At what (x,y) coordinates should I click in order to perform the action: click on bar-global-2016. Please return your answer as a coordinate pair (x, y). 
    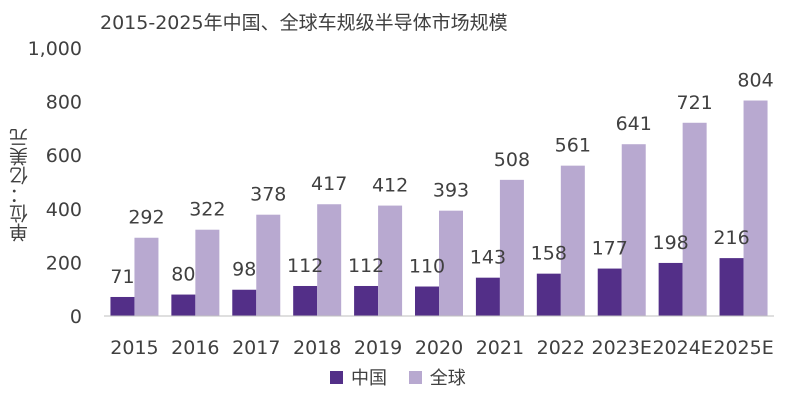
    Looking at the image, I should click on (207, 272).